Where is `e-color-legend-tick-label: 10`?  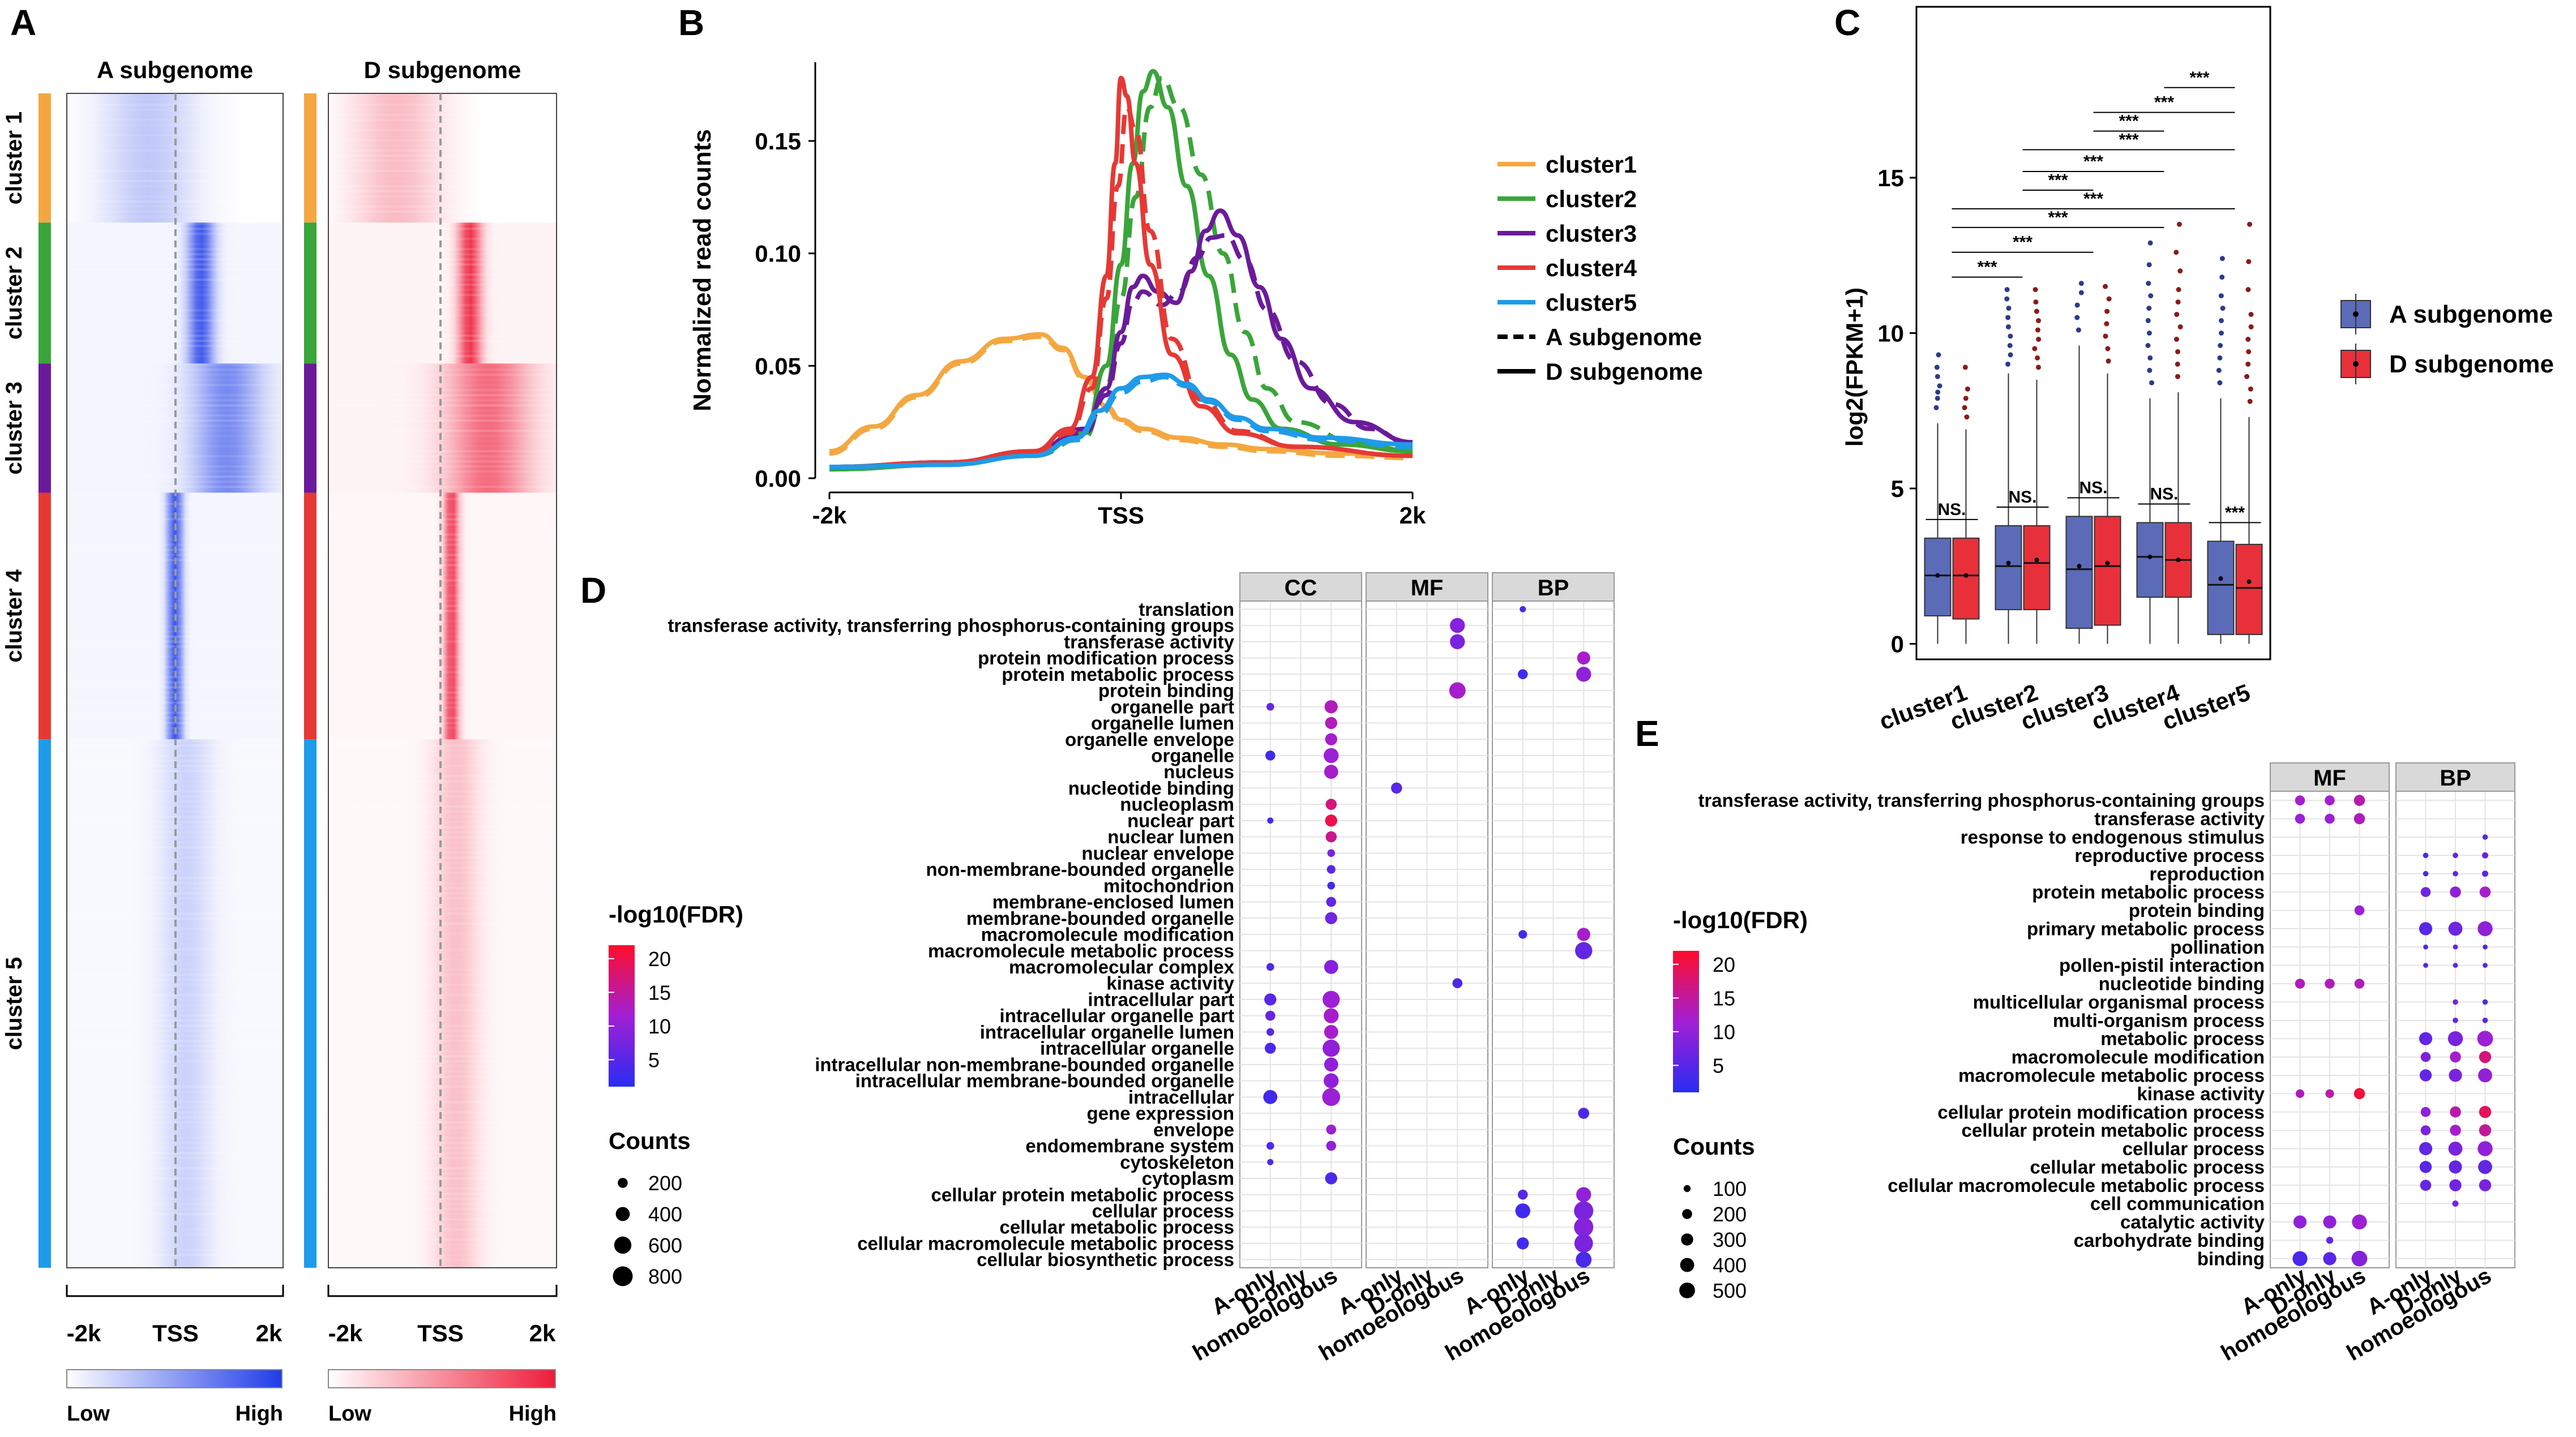 e-color-legend-tick-label: 10 is located at coordinates (1724, 1032).